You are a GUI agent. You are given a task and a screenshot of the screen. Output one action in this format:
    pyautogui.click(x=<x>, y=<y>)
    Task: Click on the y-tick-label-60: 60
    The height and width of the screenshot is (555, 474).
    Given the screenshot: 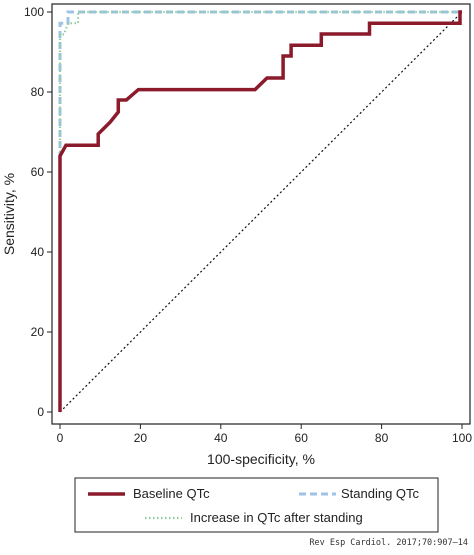 What is the action you would take?
    pyautogui.click(x=38, y=172)
    